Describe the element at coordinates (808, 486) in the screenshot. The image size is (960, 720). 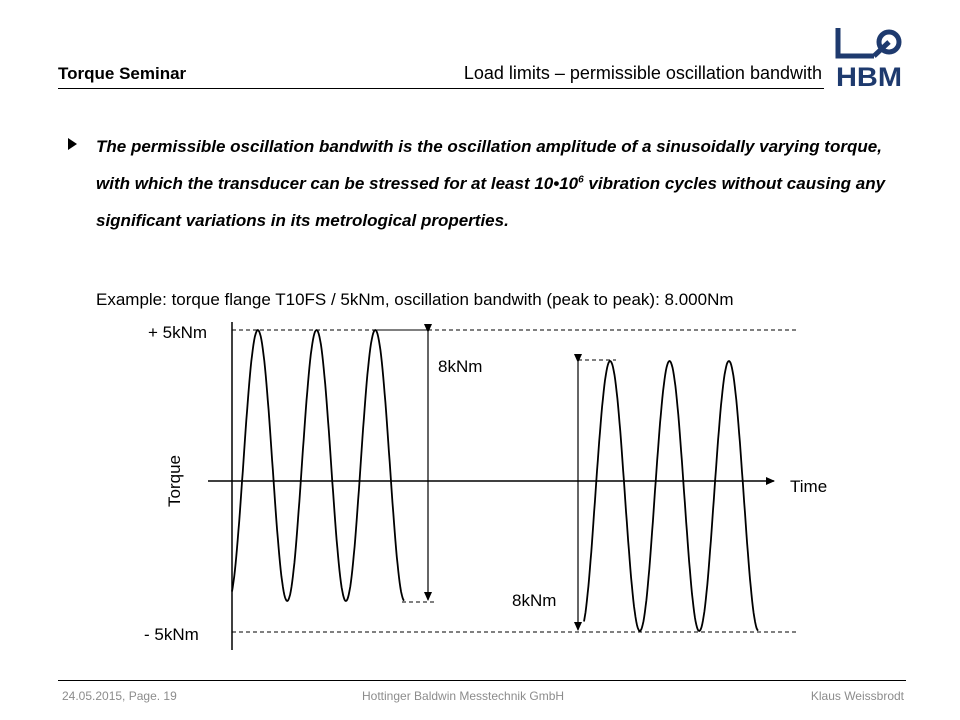
I see `x-axis-label: Time` at that location.